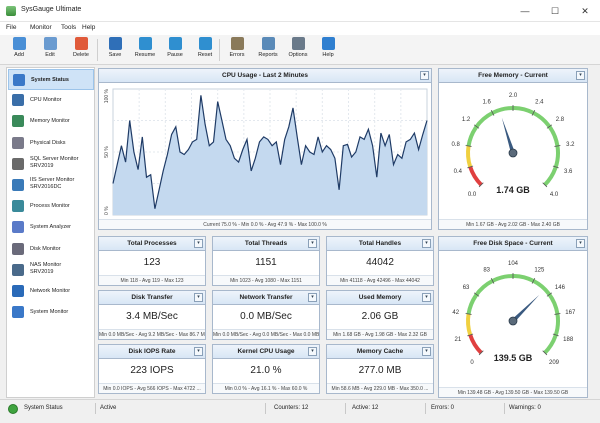 The image size is (600, 423). What do you see at coordinates (51, 291) in the screenshot?
I see `sidebar-item-network-monitor: Network Monitor` at bounding box center [51, 291].